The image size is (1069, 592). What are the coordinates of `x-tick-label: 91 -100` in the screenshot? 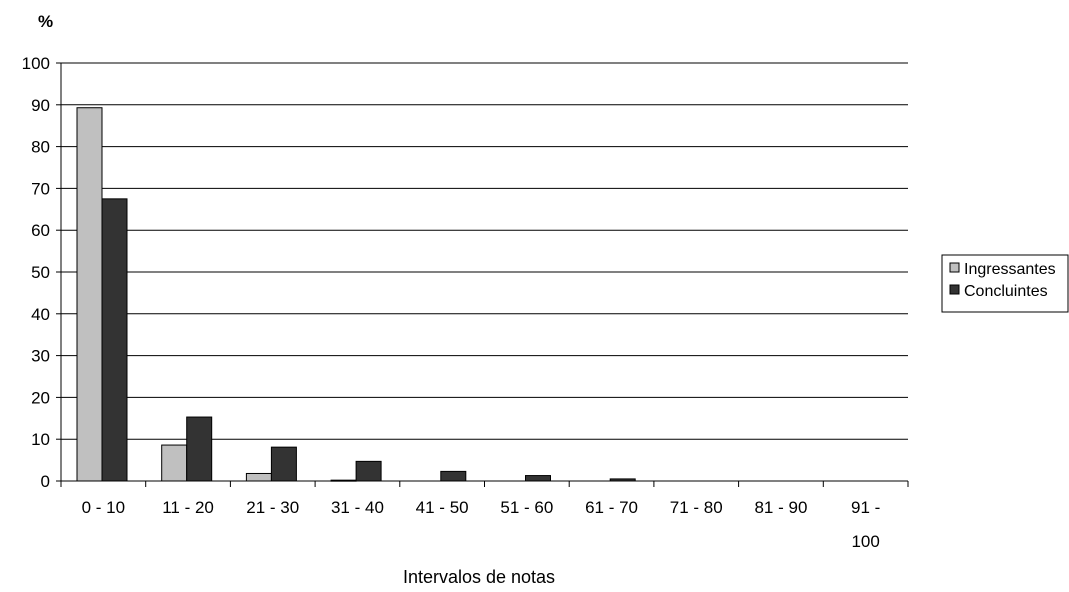 It's located at (865, 524).